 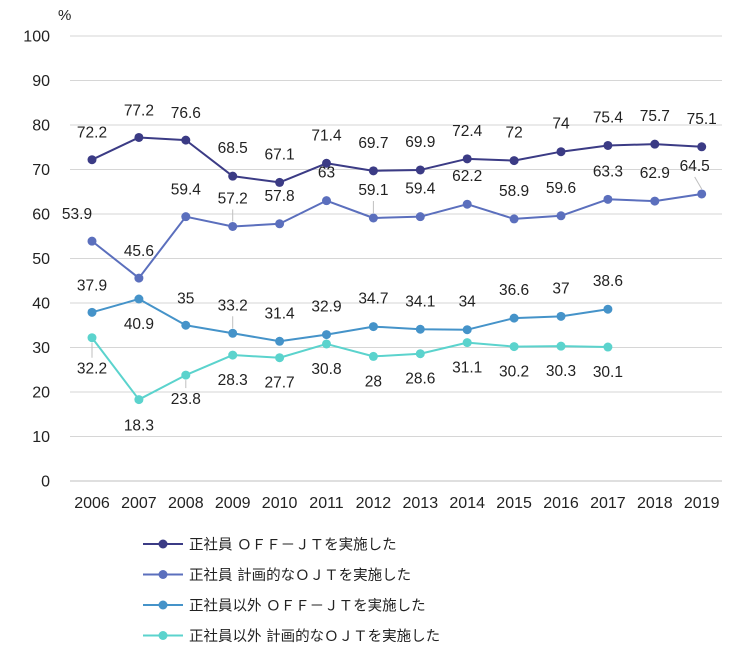 What do you see at coordinates (373, 190) in the screenshot?
I see `data-label: 59.1` at bounding box center [373, 190].